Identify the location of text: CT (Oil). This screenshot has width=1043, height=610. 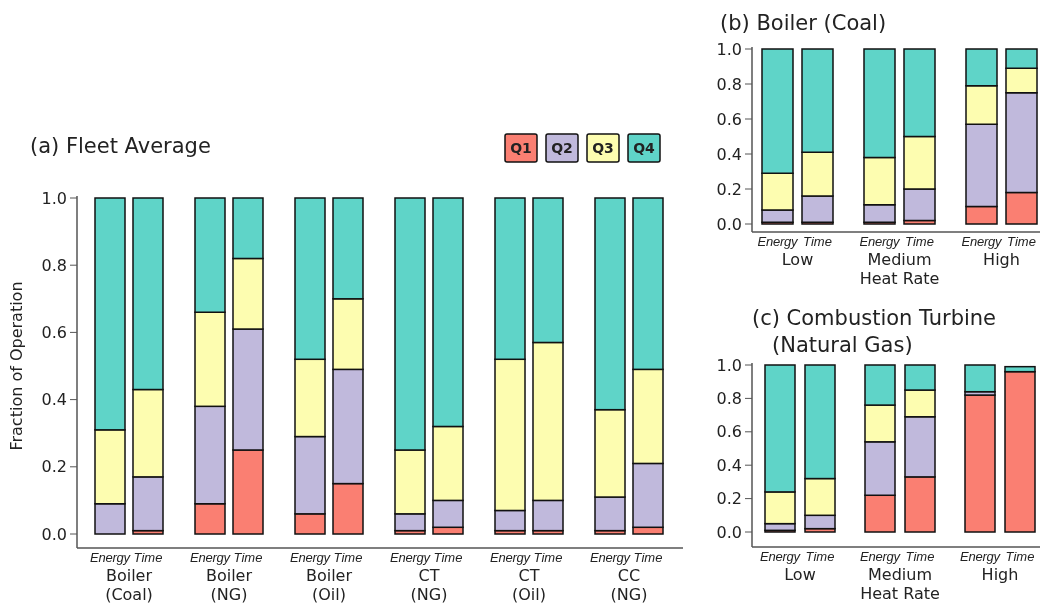
(529, 585).